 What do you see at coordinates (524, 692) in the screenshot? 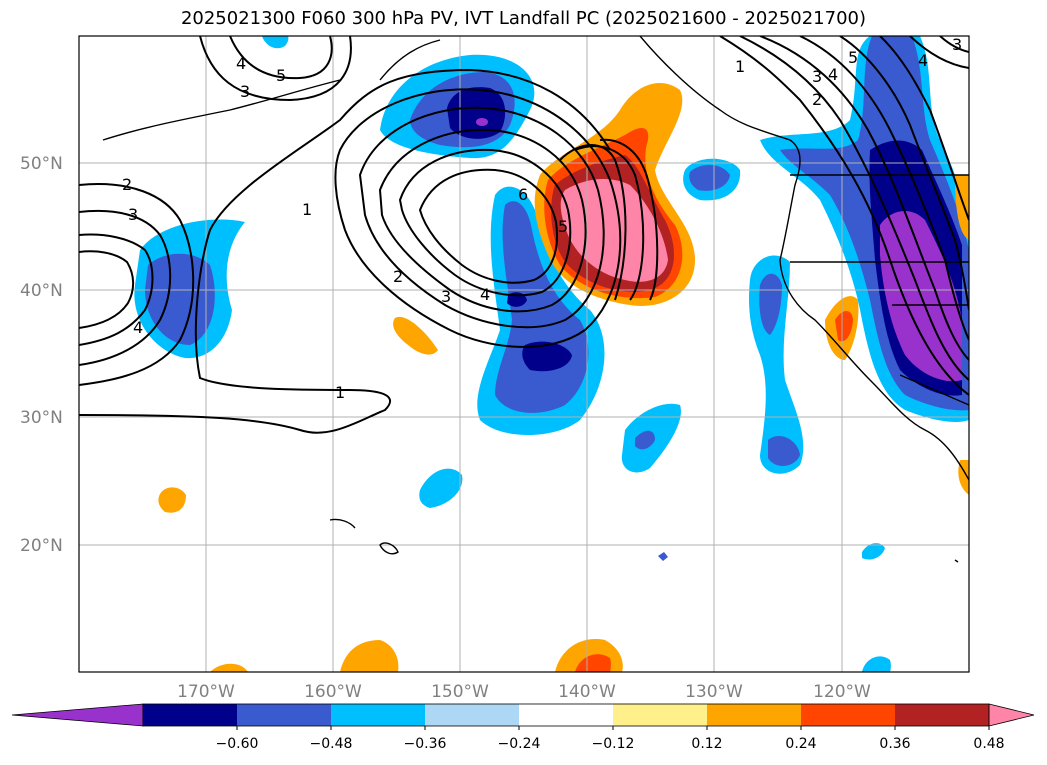
I see `longitude-labels: 170°W 160°W 150°W 140°W 130°W 120°W` at bounding box center [524, 692].